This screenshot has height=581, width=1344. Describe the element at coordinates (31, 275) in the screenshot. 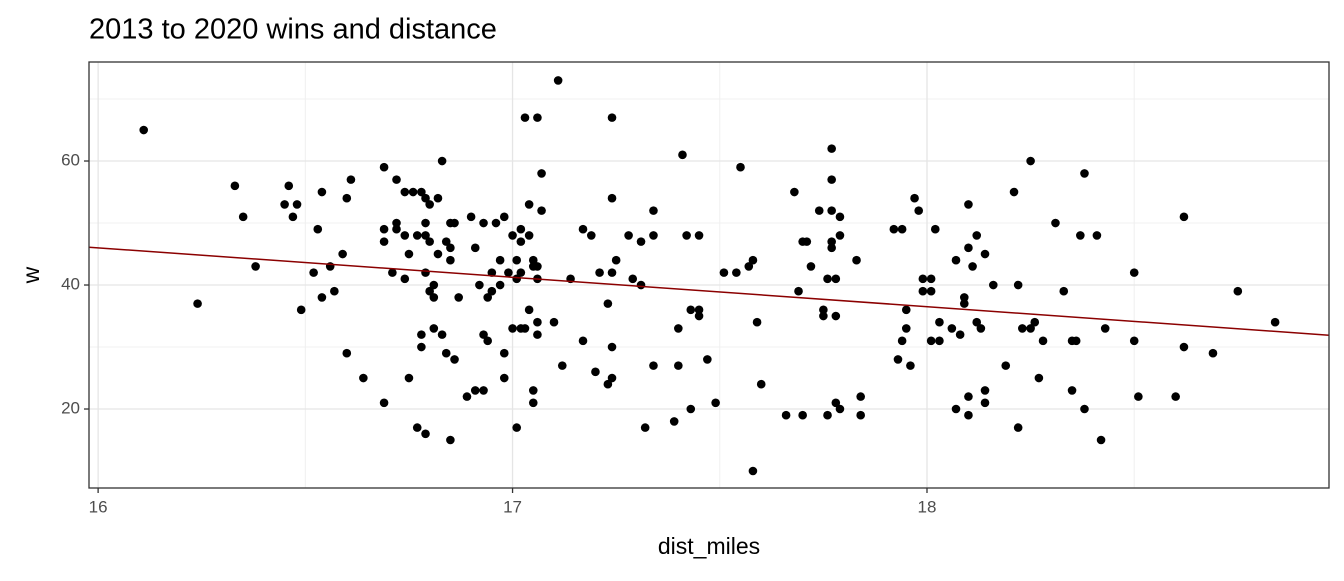

I see `y-axis-label: w` at that location.